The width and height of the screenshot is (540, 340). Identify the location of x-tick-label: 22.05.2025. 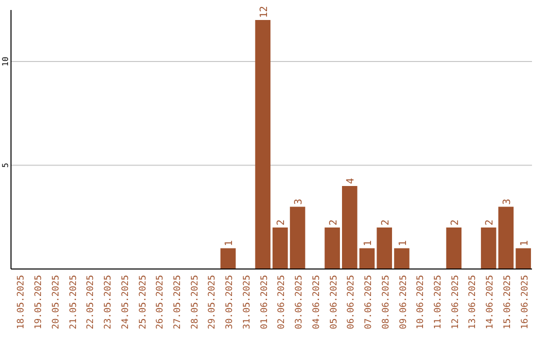
(91, 302).